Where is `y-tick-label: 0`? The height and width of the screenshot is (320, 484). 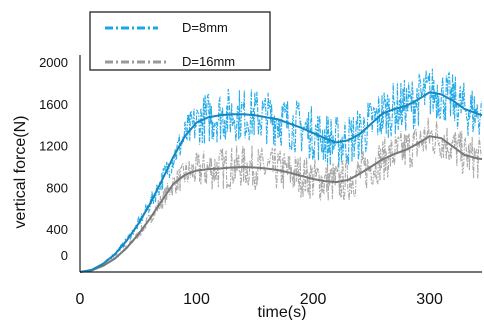
y-tick-label: 0 is located at coordinates (64, 255).